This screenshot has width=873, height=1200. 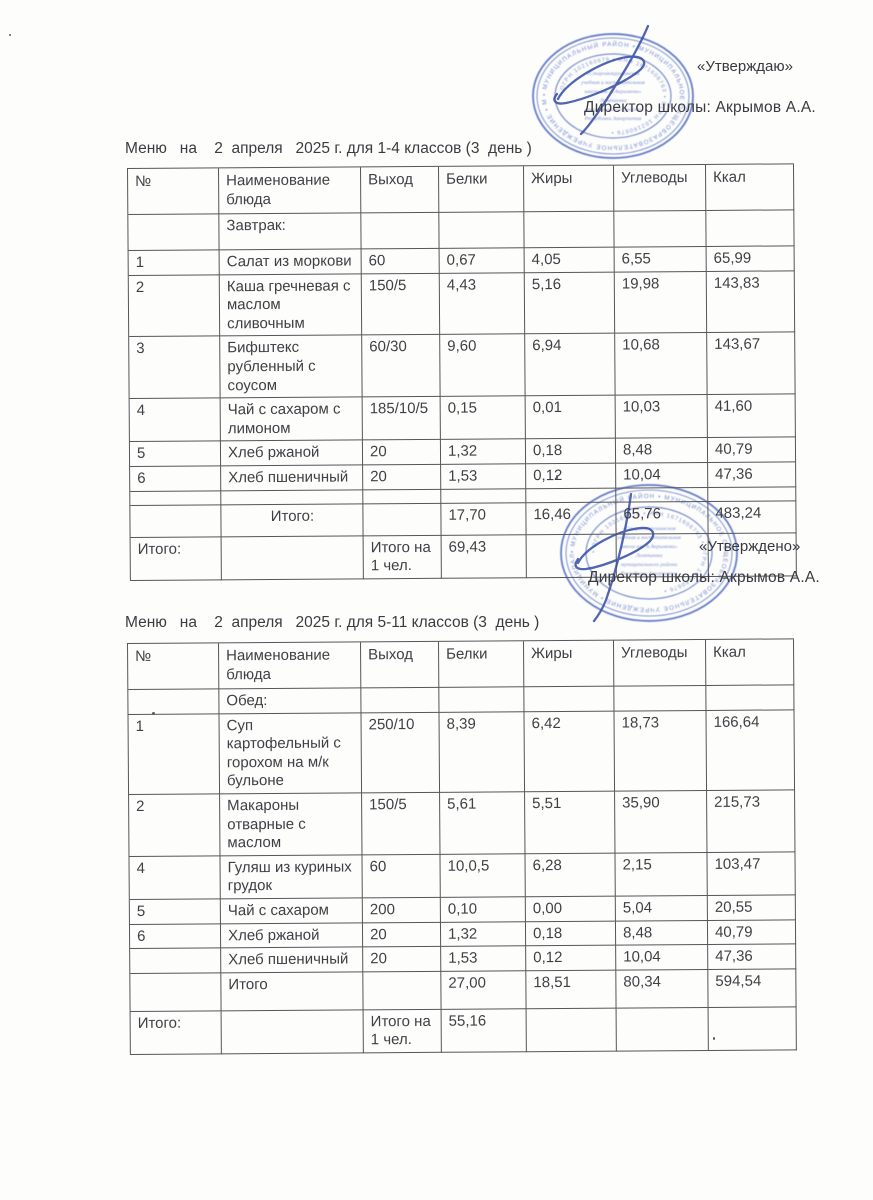 What do you see at coordinates (661, 751) in the screenshot?
I see `table-cell: 18,73` at bounding box center [661, 751].